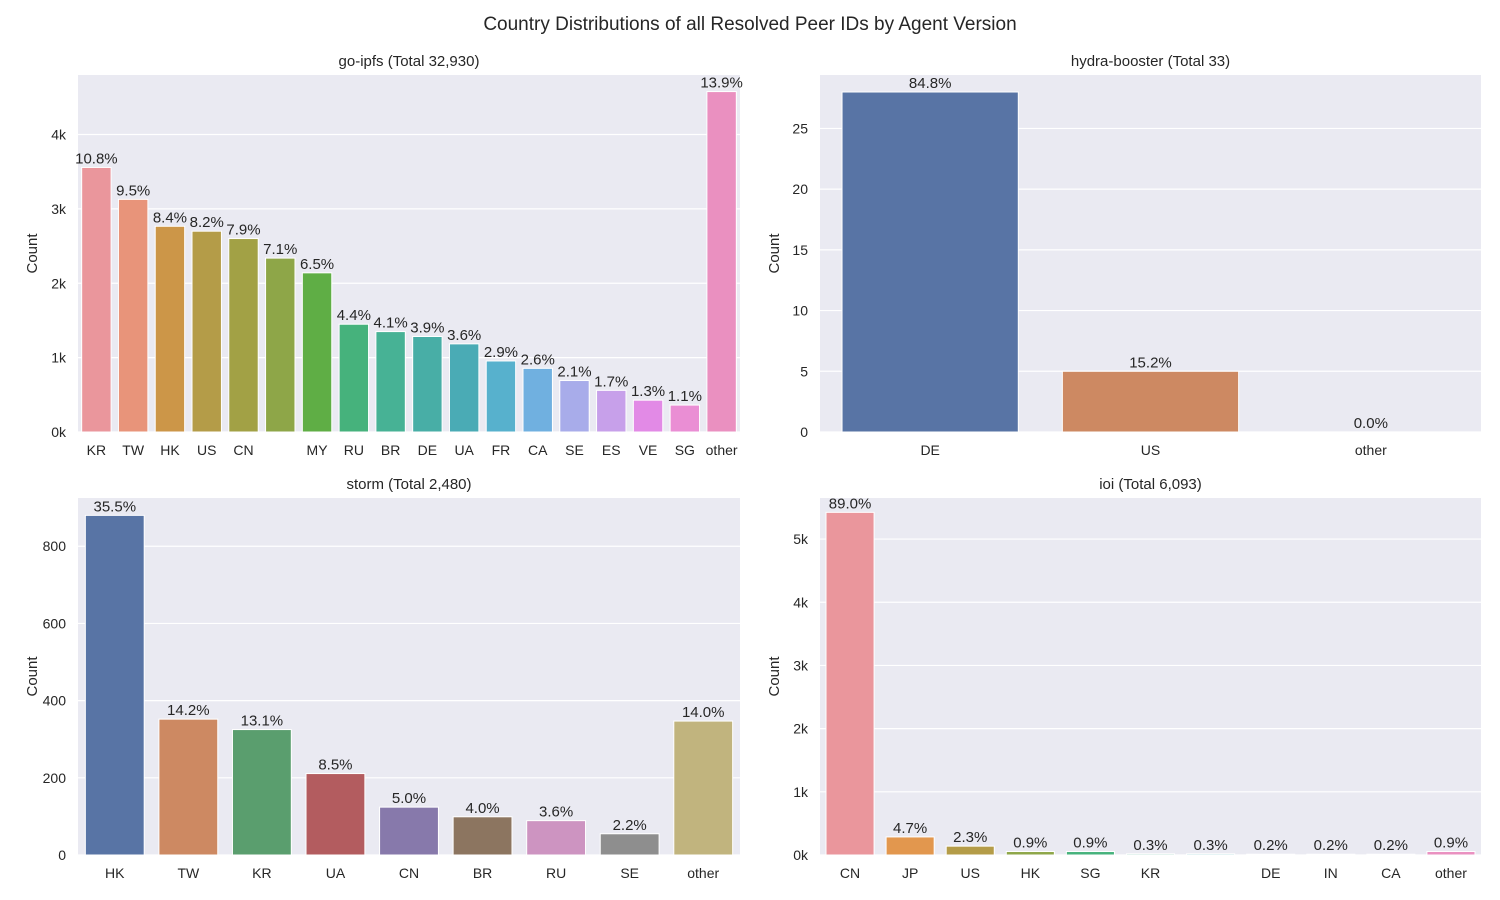  What do you see at coordinates (611, 450) in the screenshot?
I see `x-tick-label: ES` at bounding box center [611, 450].